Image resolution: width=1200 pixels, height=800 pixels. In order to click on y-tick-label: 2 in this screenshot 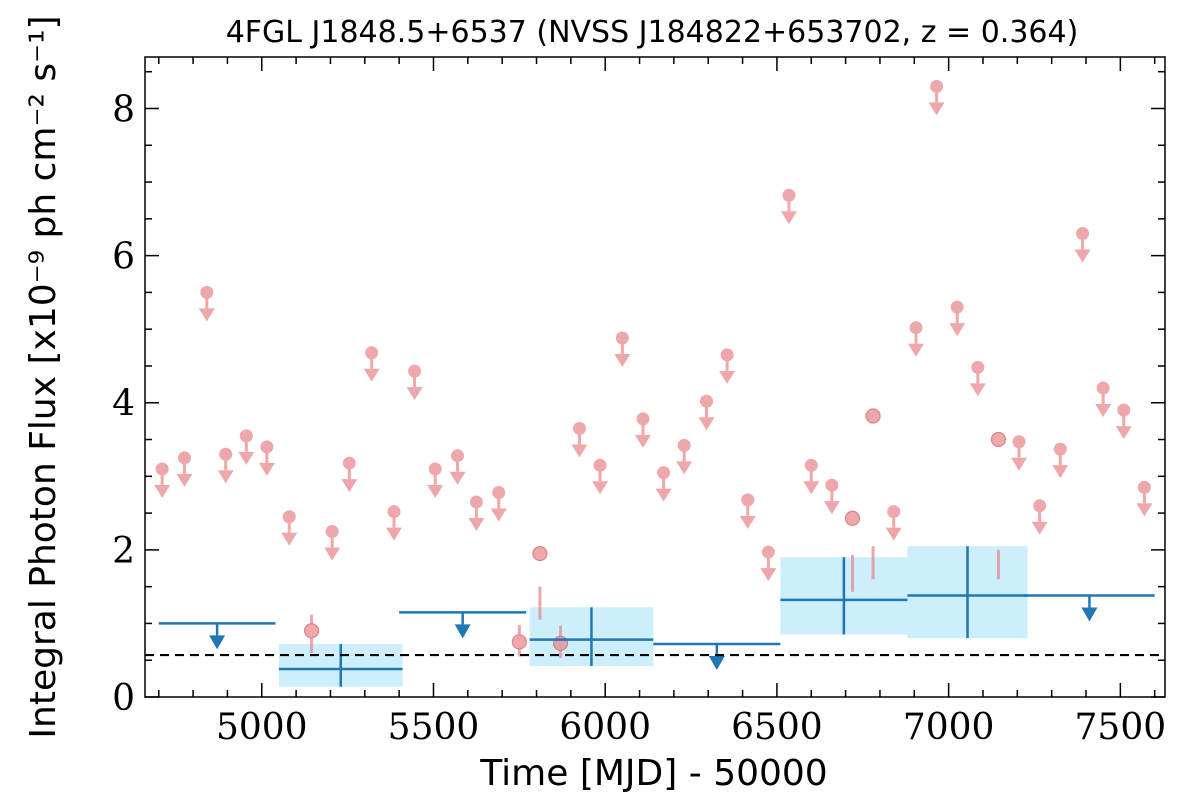, I will do `click(123, 551)`.